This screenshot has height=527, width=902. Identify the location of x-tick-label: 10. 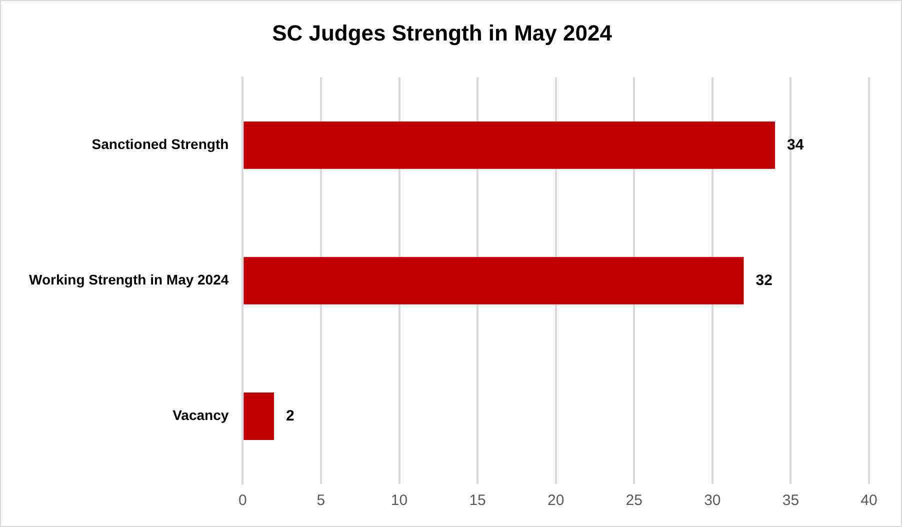
(399, 501).